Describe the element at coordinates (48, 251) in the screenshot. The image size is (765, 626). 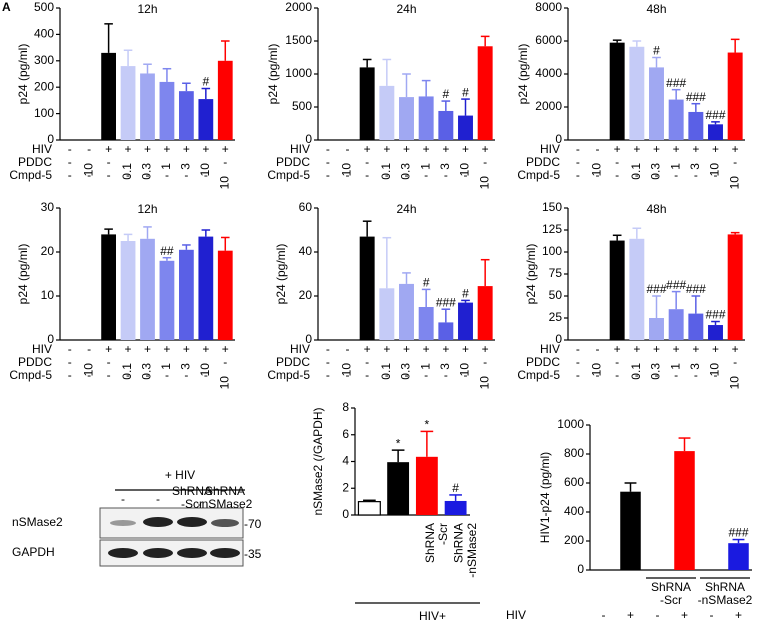
I see `y-tick-label: 20` at that location.